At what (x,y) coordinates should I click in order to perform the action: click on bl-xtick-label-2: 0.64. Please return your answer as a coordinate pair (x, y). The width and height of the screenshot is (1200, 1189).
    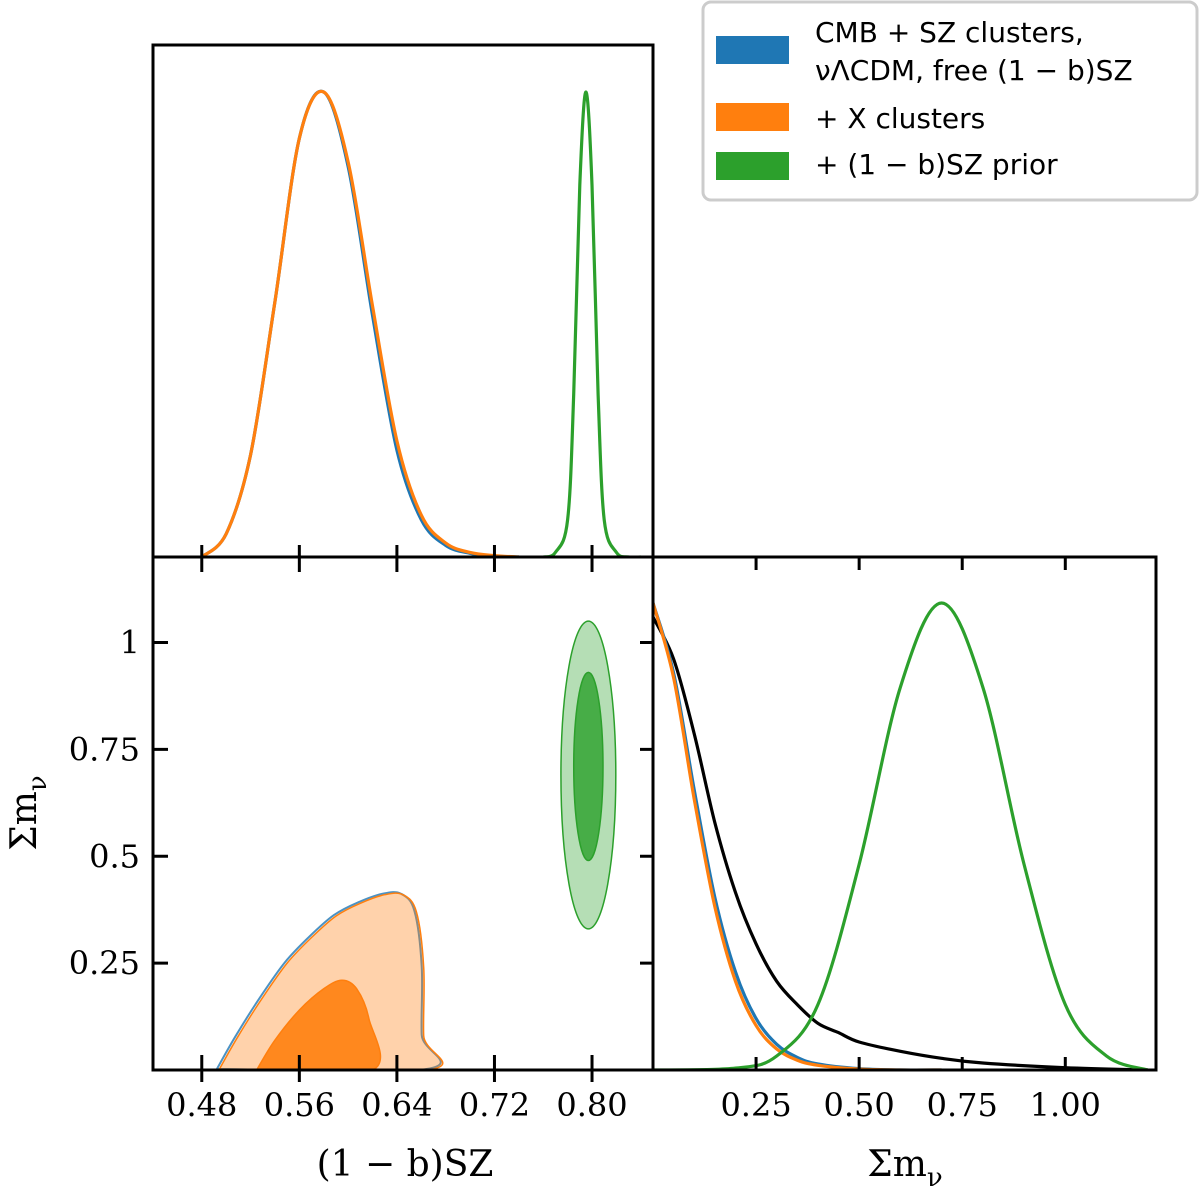
    Looking at the image, I should click on (396, 1105).